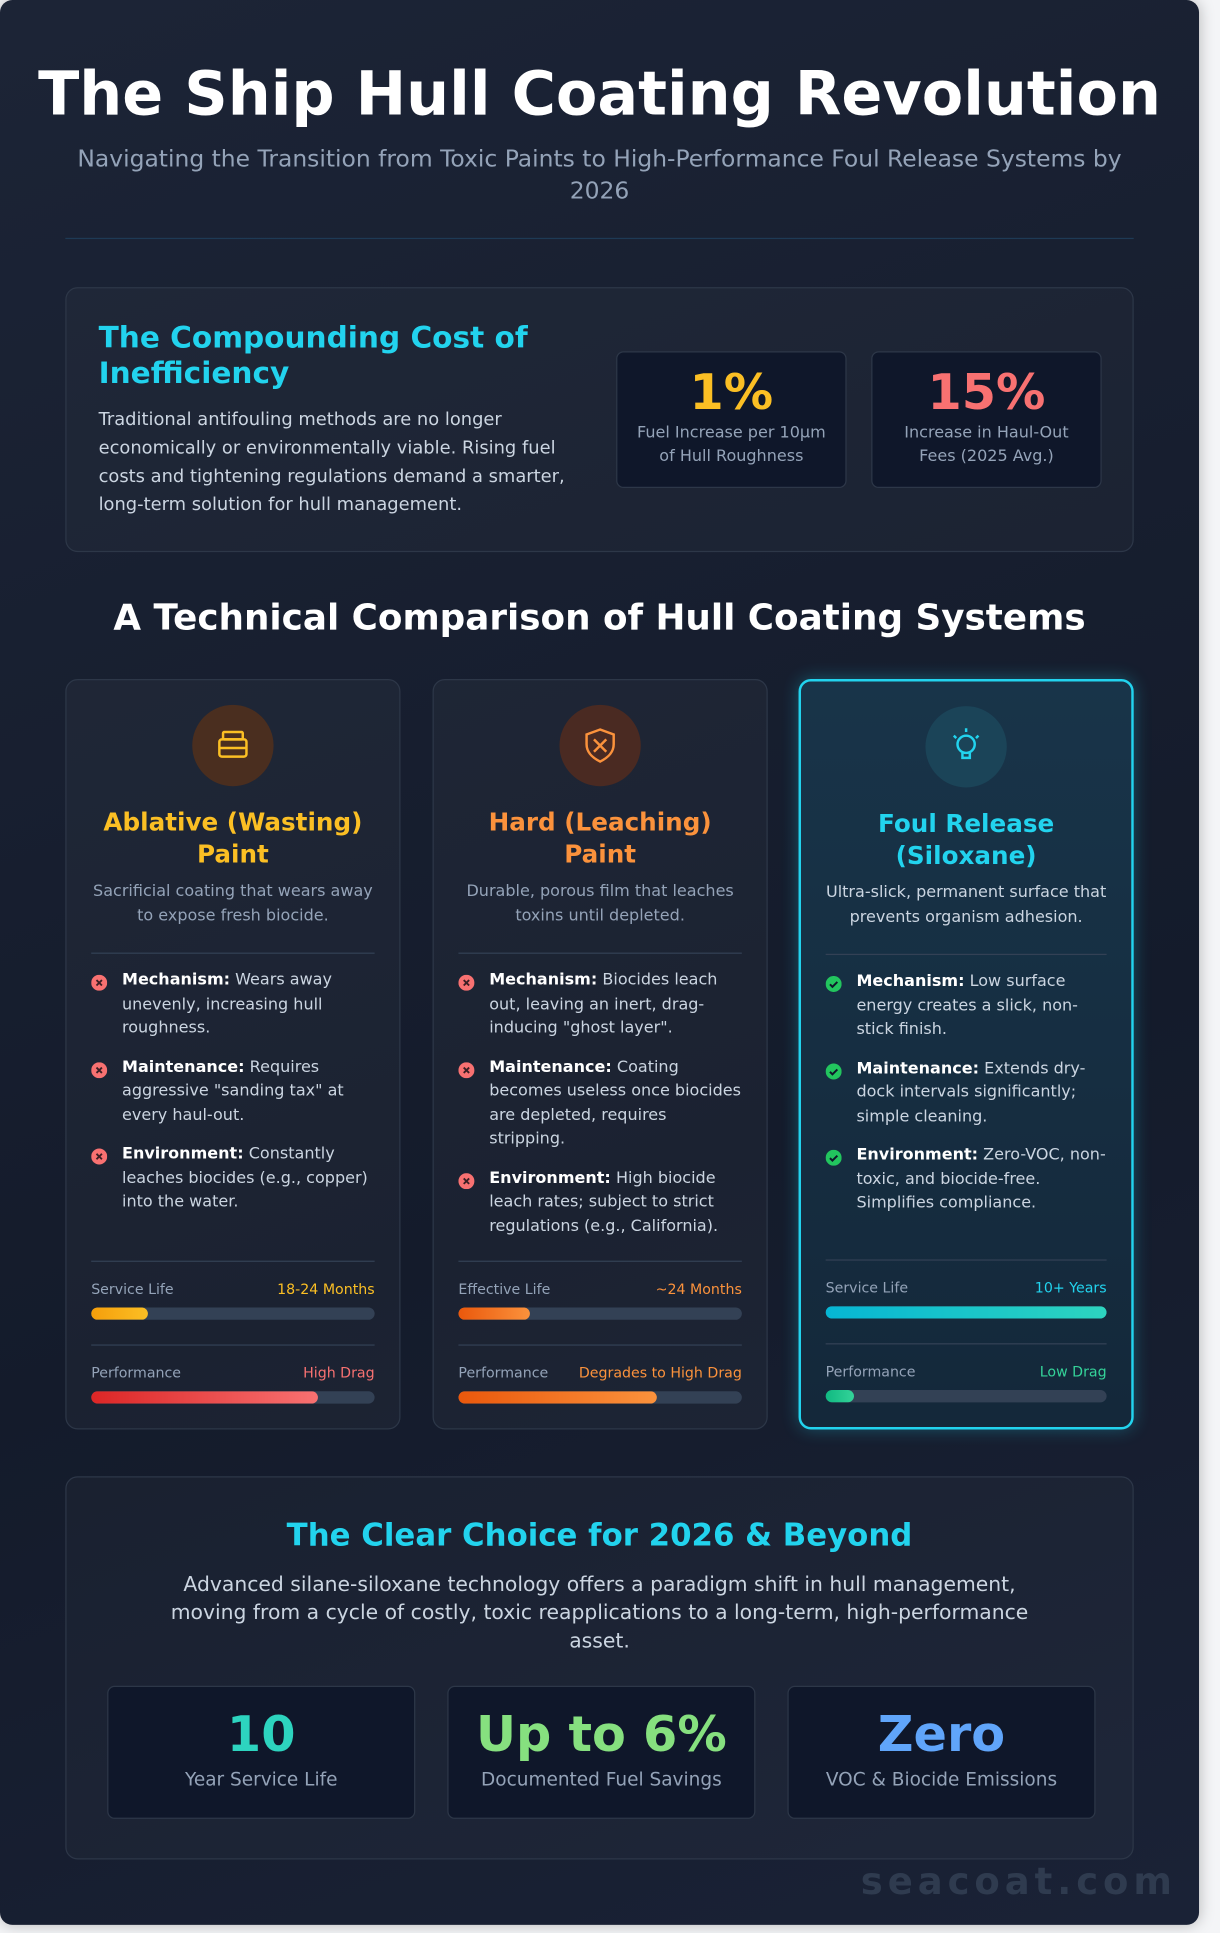 The width and height of the screenshot is (1220, 1933). I want to click on key-value: 10, so click(261, 1735).